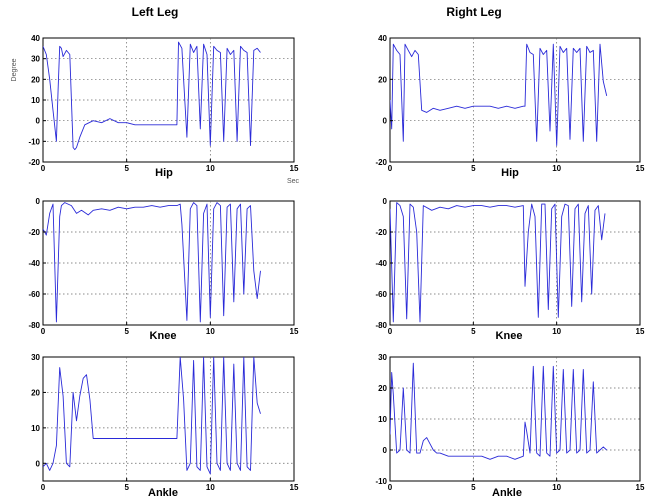 The width and height of the screenshot is (656, 504). I want to click on column-title-left: Left Leg, so click(155, 12).